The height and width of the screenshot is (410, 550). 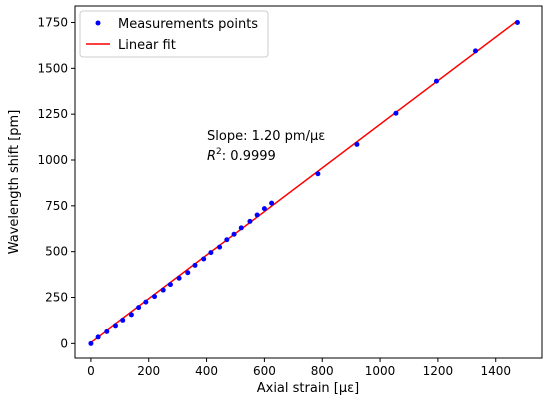 I want to click on y-axis-label: Wavelength shift [pm], so click(x=14, y=182).